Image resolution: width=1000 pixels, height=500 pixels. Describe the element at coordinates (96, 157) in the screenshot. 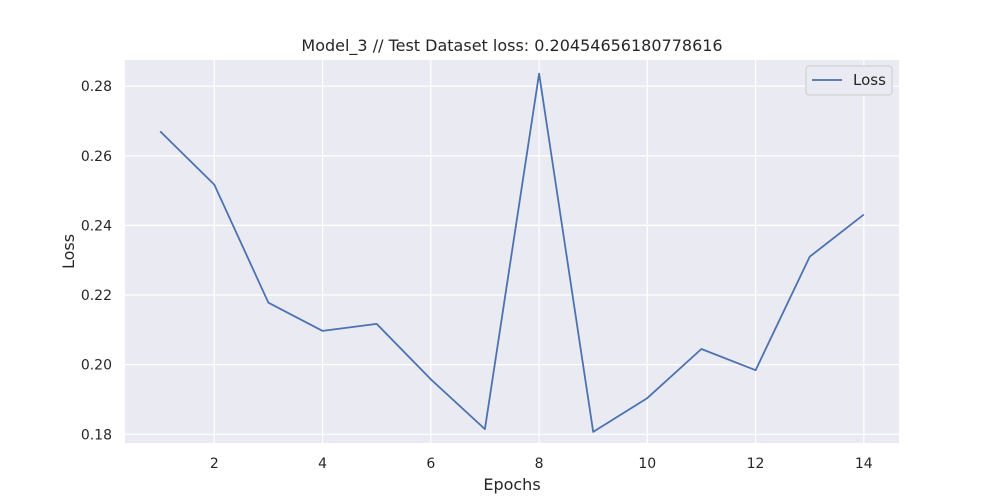

I see `y-tick-label: 0.26` at that location.